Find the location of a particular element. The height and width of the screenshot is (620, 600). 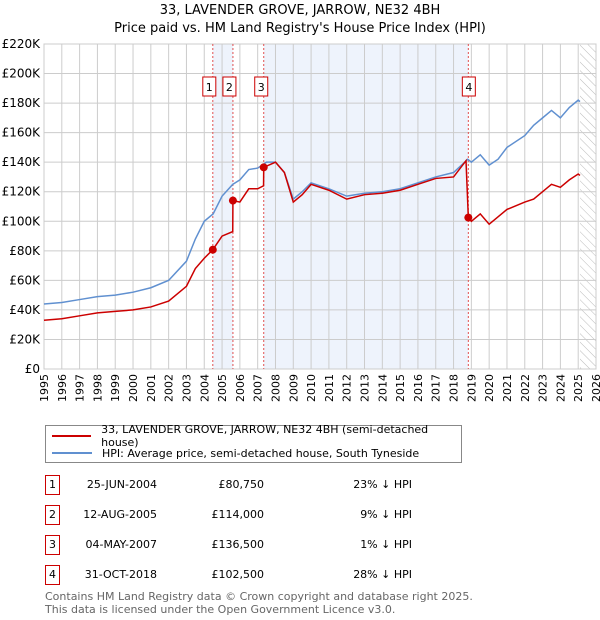

x-tick-label: 2026 is located at coordinates (595, 388).